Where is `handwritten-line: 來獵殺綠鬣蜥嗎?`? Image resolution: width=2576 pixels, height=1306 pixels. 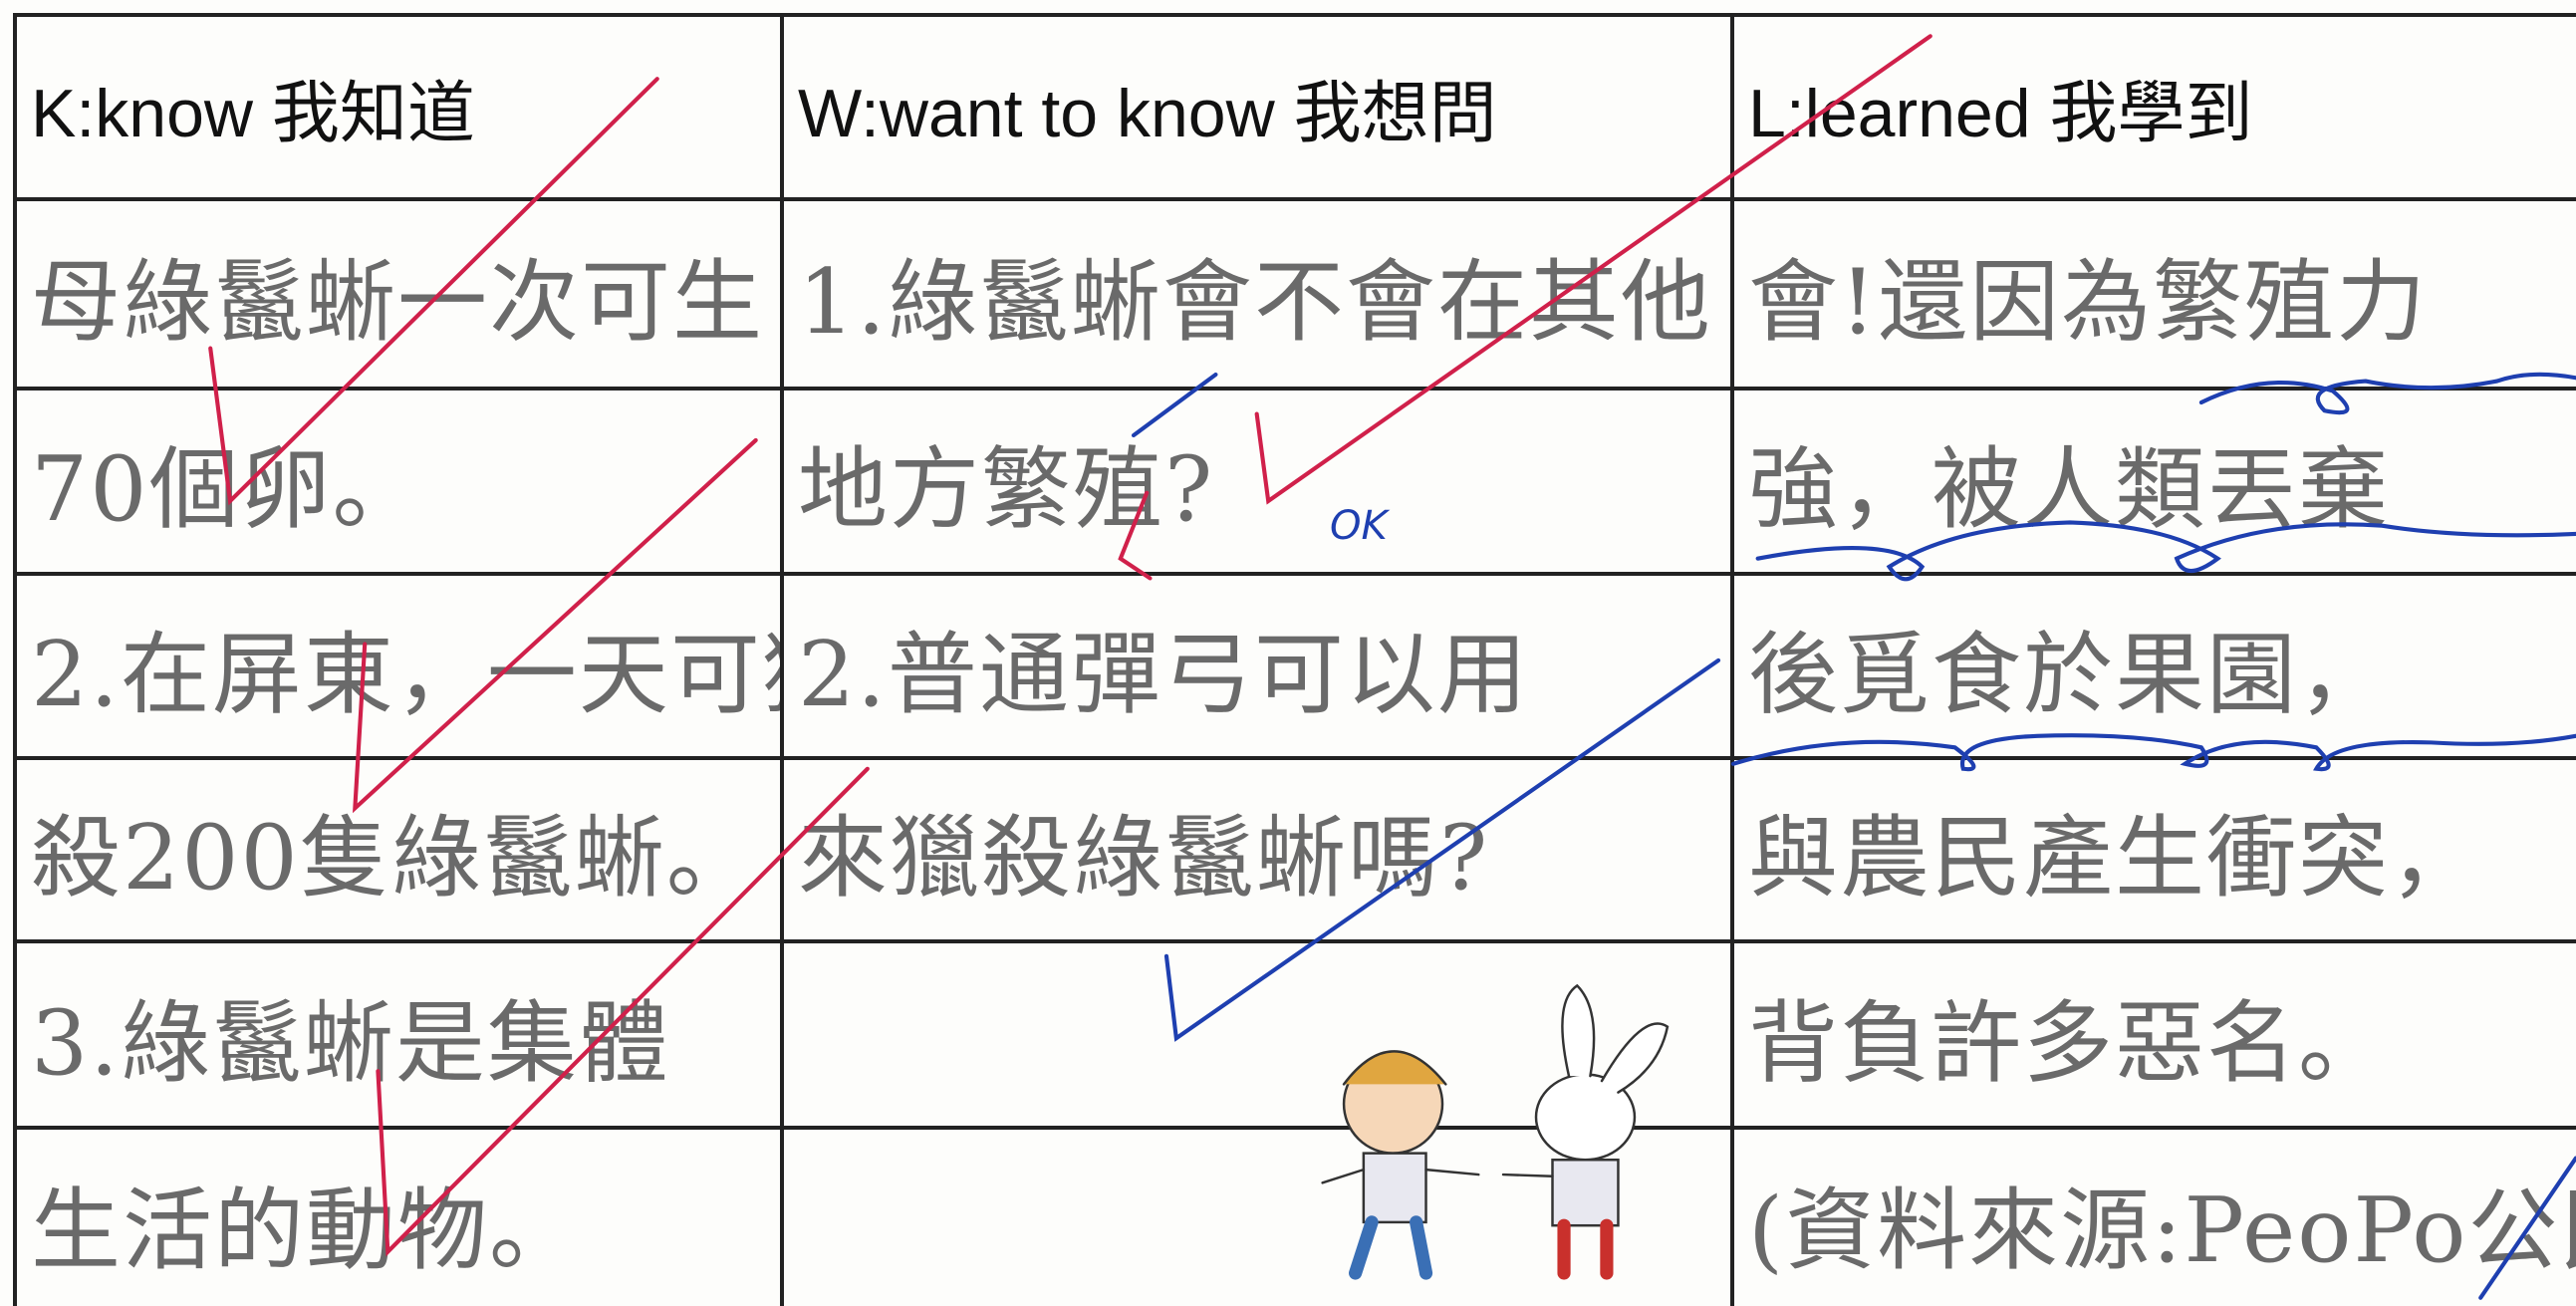 handwritten-line: 來獵殺綠鬣蜥嗎? is located at coordinates (1257, 849).